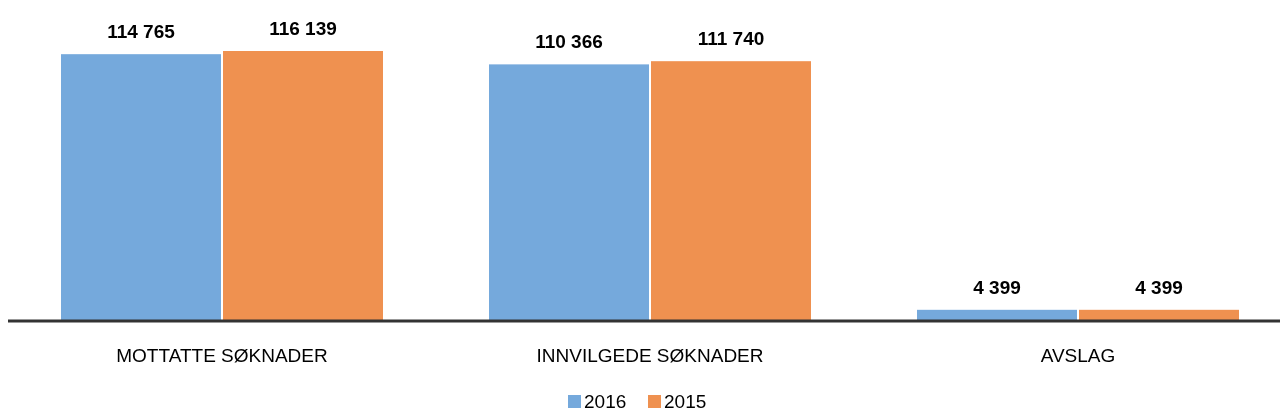 The image size is (1280, 412). What do you see at coordinates (141, 32) in the screenshot?
I see `data-label: 114 765` at bounding box center [141, 32].